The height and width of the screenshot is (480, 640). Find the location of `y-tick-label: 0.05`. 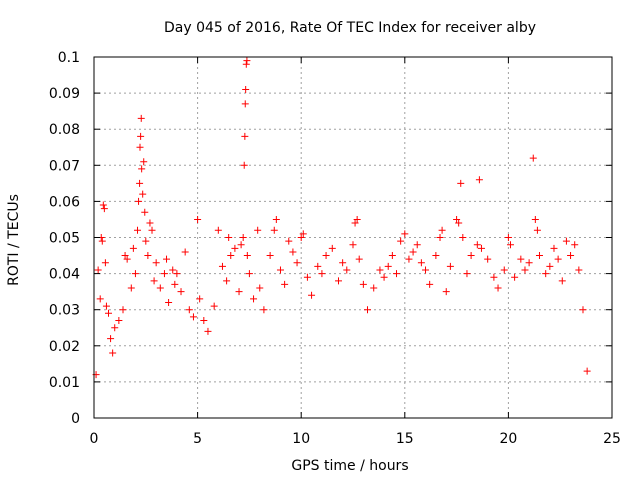

y-tick-label: 0.05 is located at coordinates (64, 239).